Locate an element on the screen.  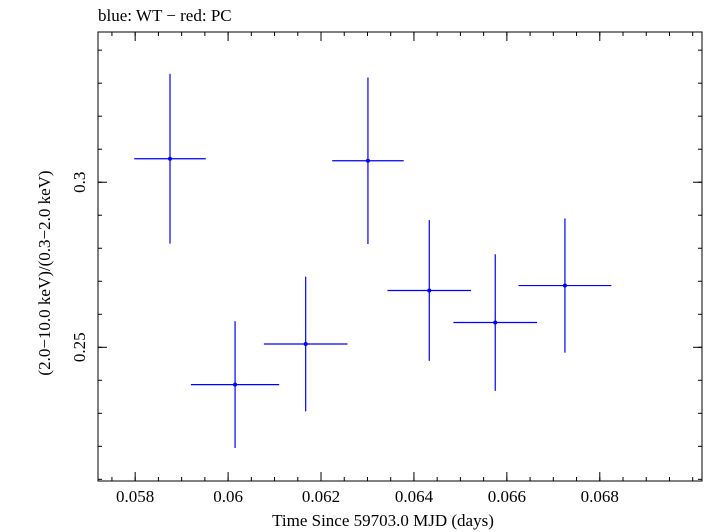
x-tick-label: 0.066 is located at coordinates (507, 496).